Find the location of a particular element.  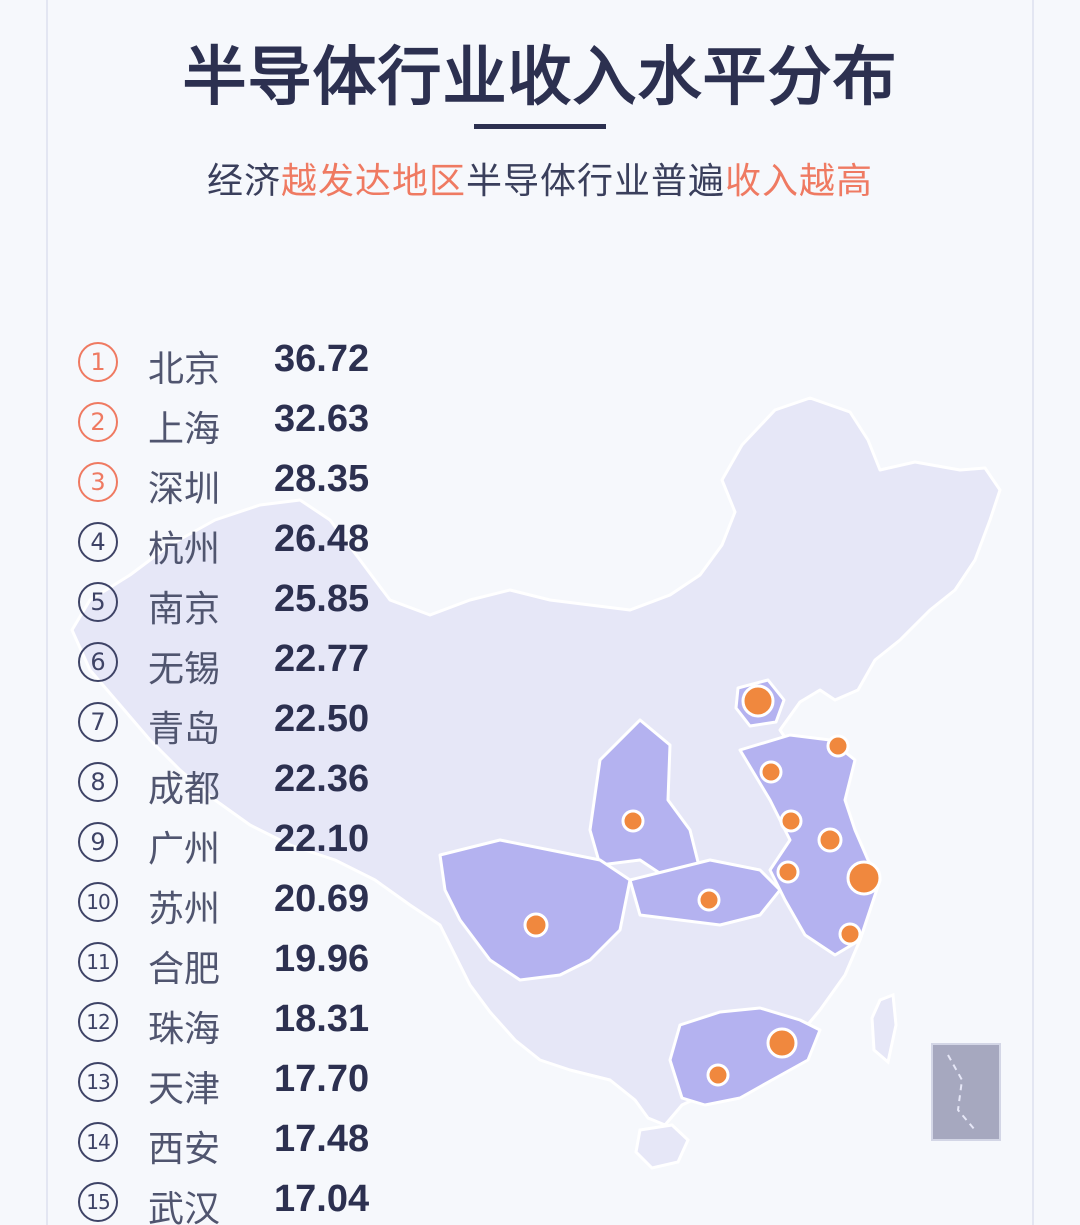

table-row: 4 杭州 26.48 is located at coordinates (238, 544).